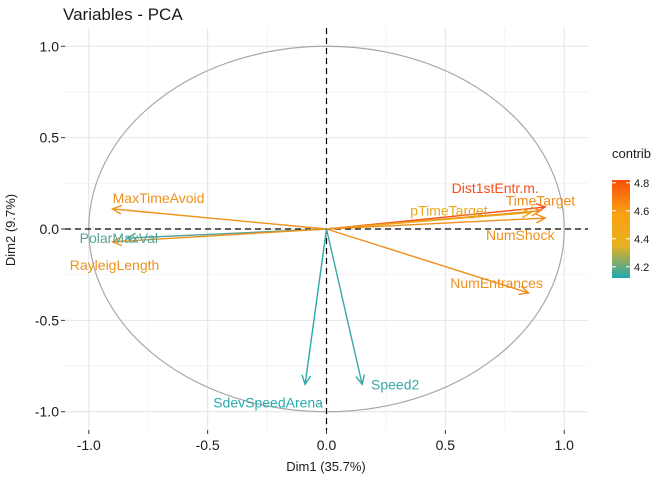 The width and height of the screenshot is (672, 480). Describe the element at coordinates (47, 412) in the screenshot. I see `y-tick-label: -1.0` at that location.